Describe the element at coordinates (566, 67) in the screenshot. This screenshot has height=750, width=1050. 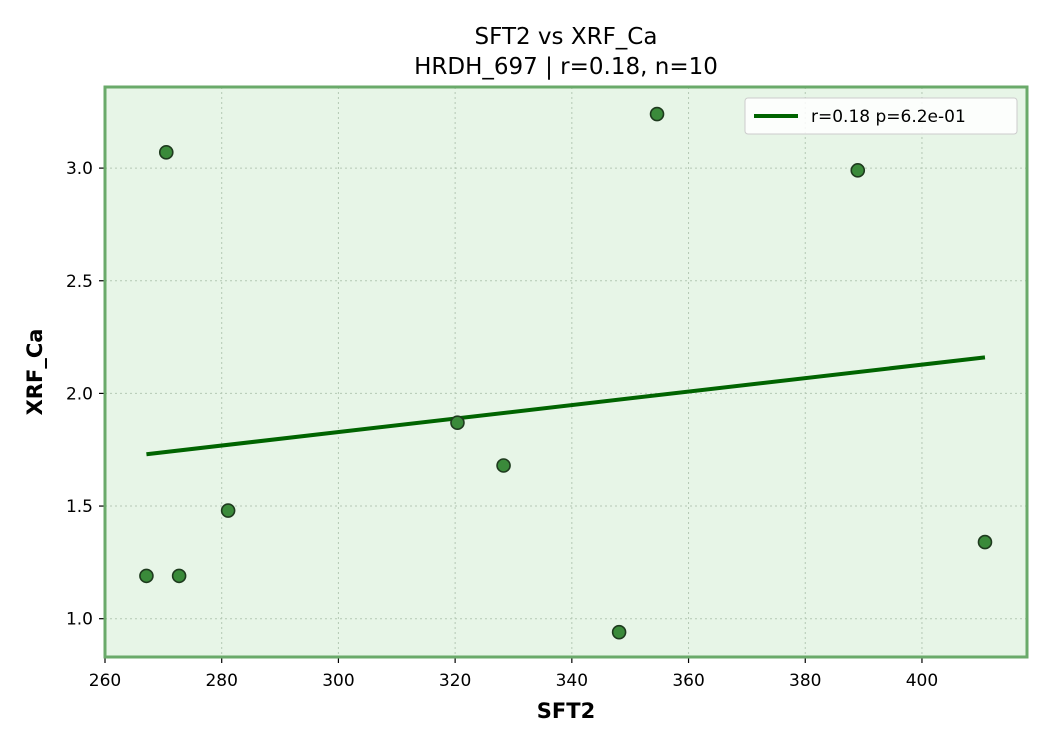
I see `chart-title-line2: HRDH_697 | r=0.18, n=10` at that location.